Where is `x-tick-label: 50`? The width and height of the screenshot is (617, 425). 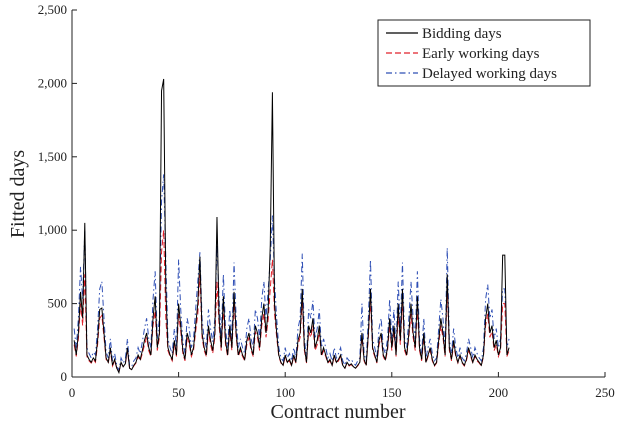 x-tick-label: 50 is located at coordinates (178, 392).